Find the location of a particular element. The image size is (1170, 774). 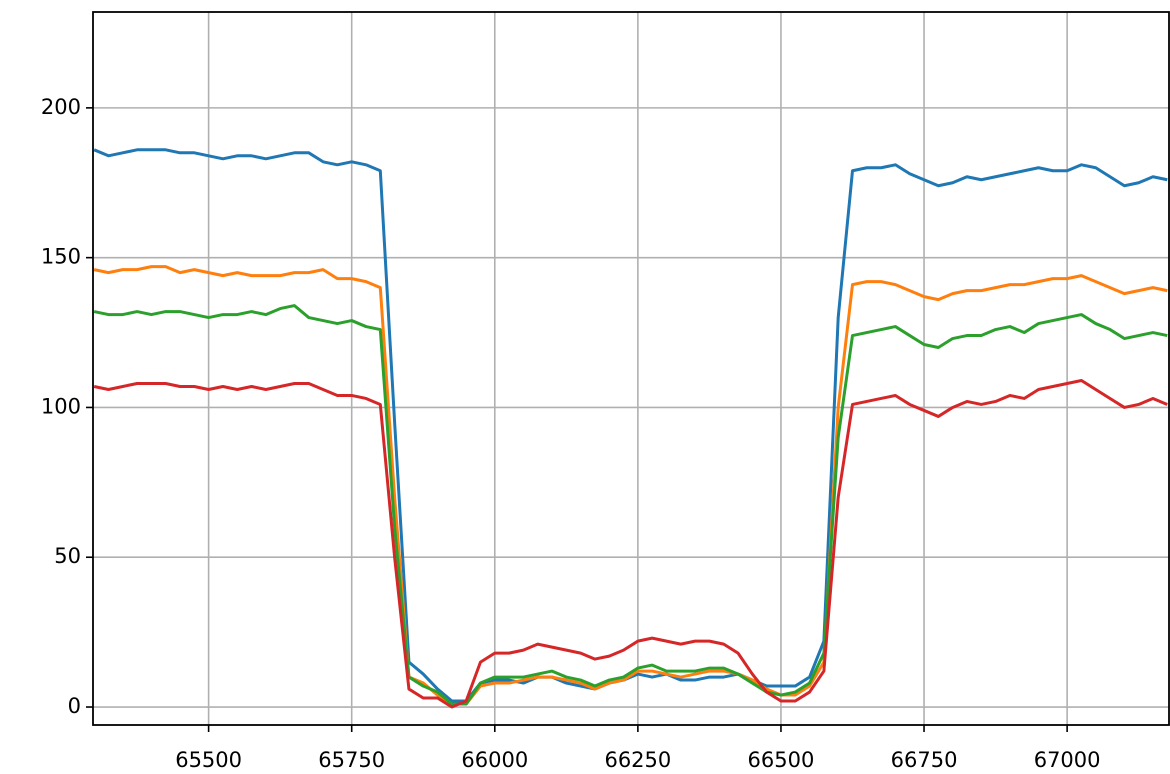

x-tick-label: 66000 is located at coordinates (494, 760).